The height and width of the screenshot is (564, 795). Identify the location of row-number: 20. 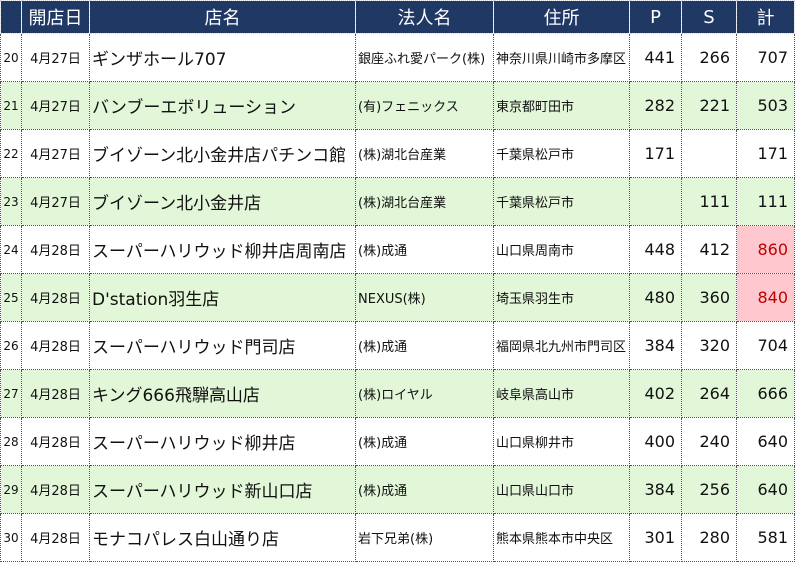
(11, 57).